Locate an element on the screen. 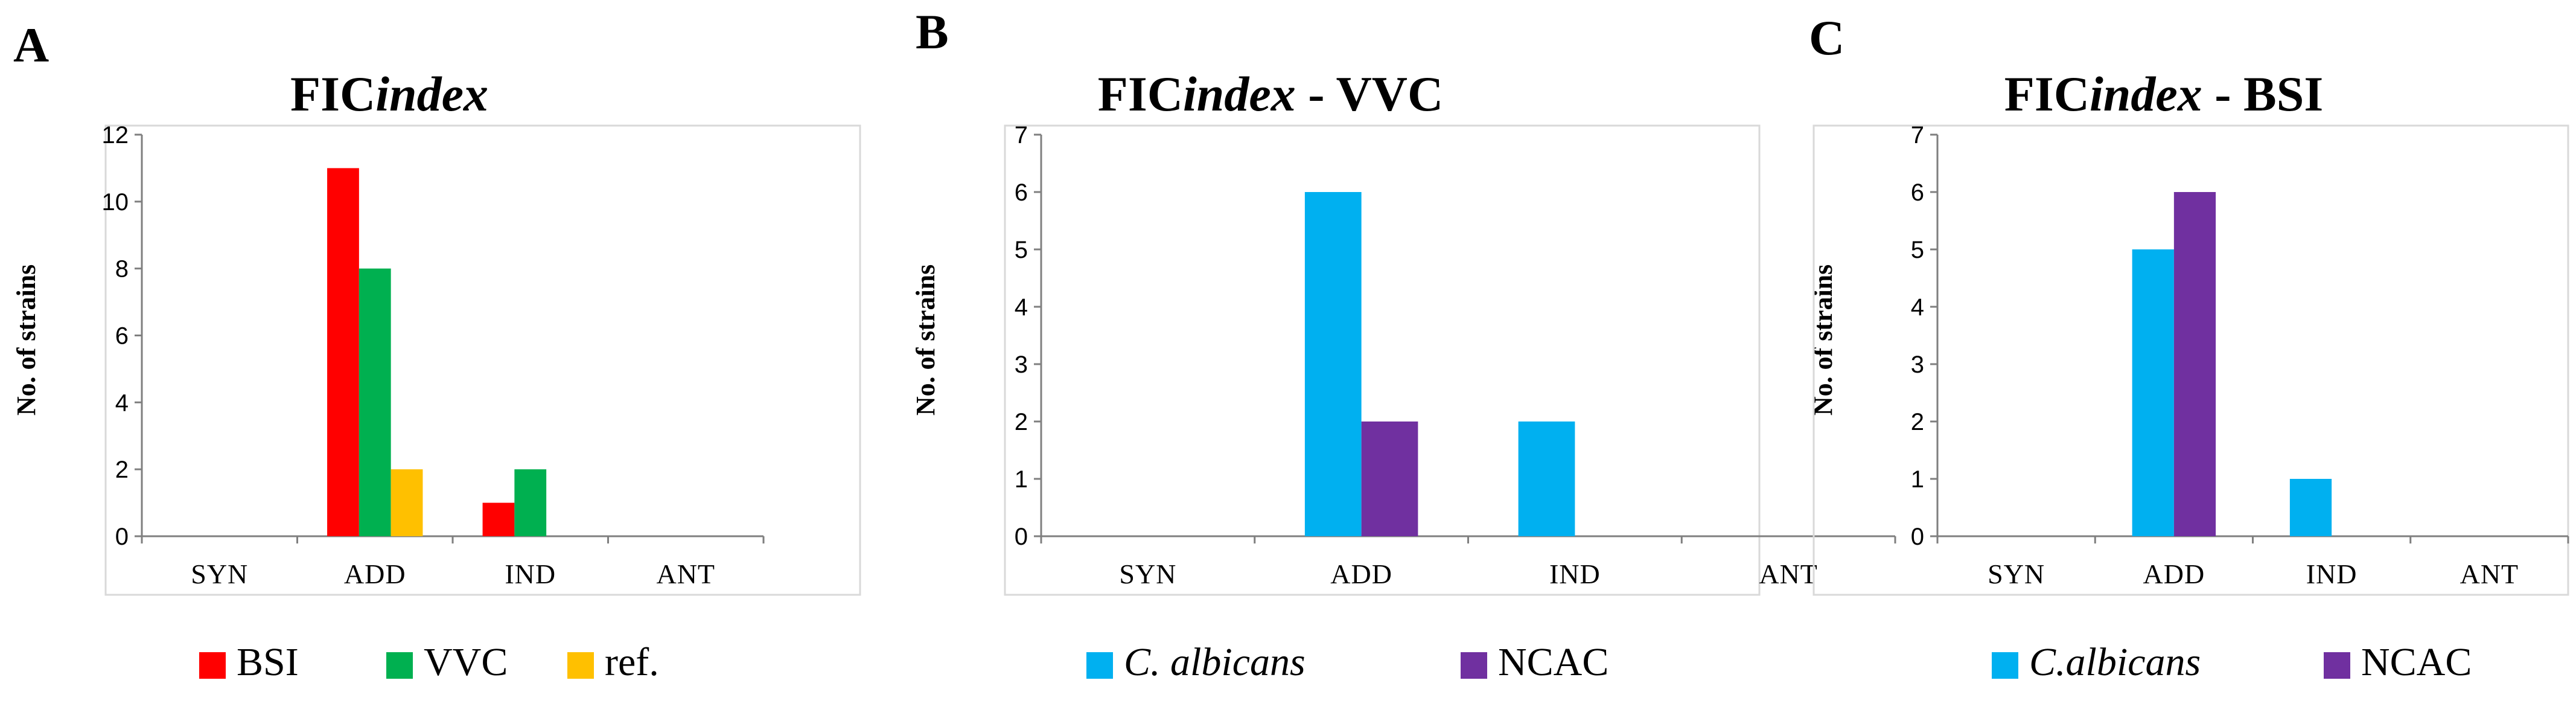 The height and width of the screenshot is (718, 2576). panel-c-letter: C is located at coordinates (1826, 37).